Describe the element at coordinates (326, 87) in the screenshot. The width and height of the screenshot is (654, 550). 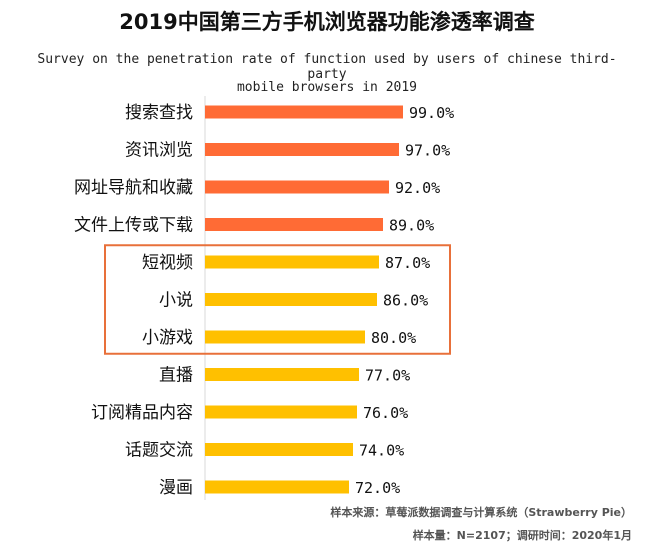
I see `chart-subtitle-line2: mobile browsers in 2019` at that location.